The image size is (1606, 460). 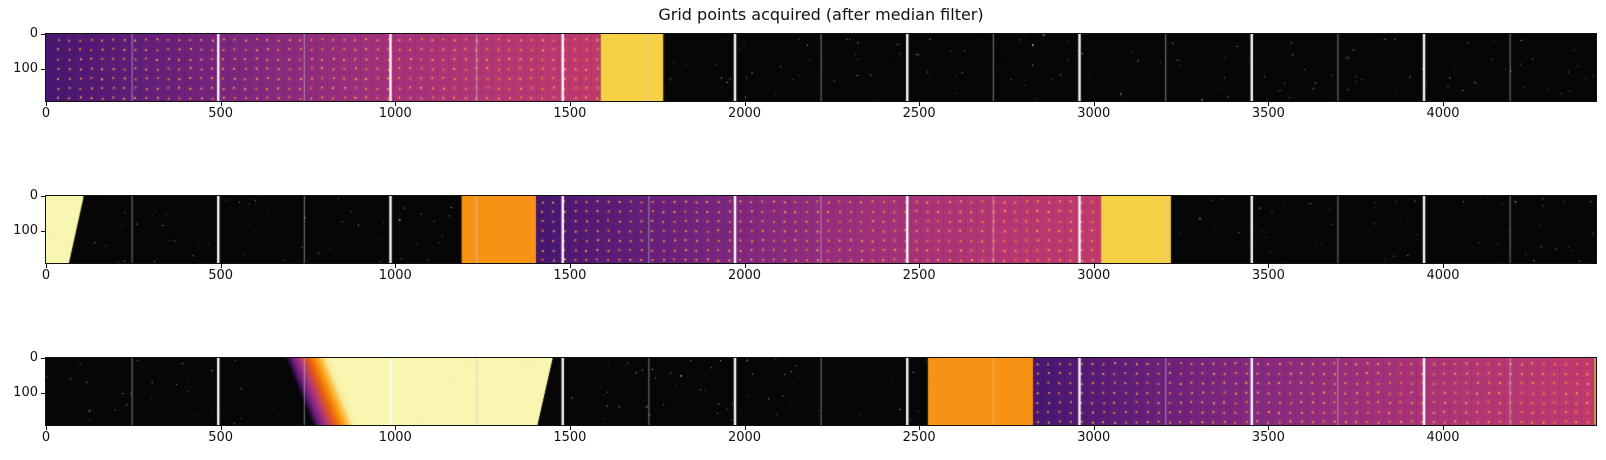 I want to click on detector-strip-3-image, so click(x=821, y=391).